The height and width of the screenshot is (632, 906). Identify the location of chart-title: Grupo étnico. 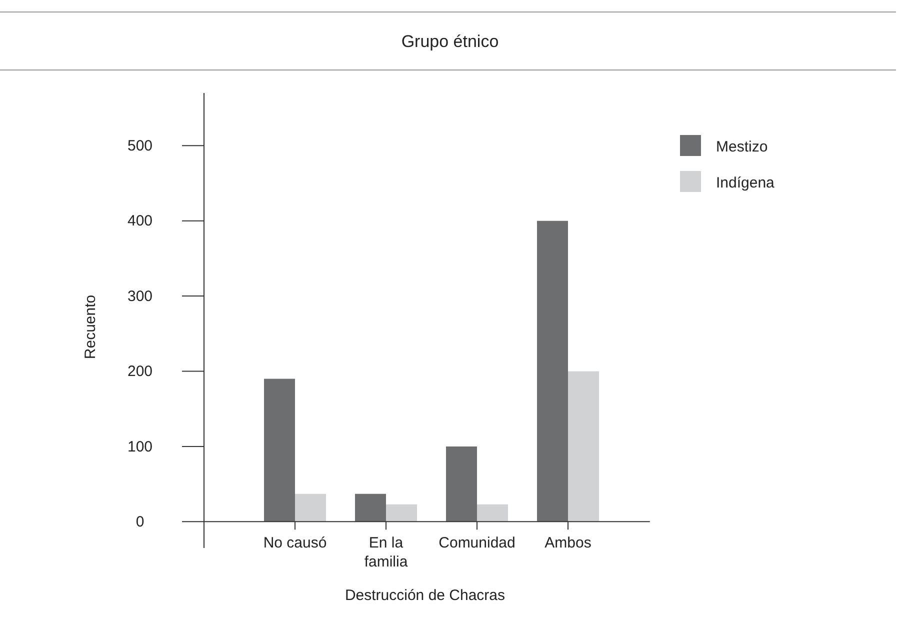
(450, 41).